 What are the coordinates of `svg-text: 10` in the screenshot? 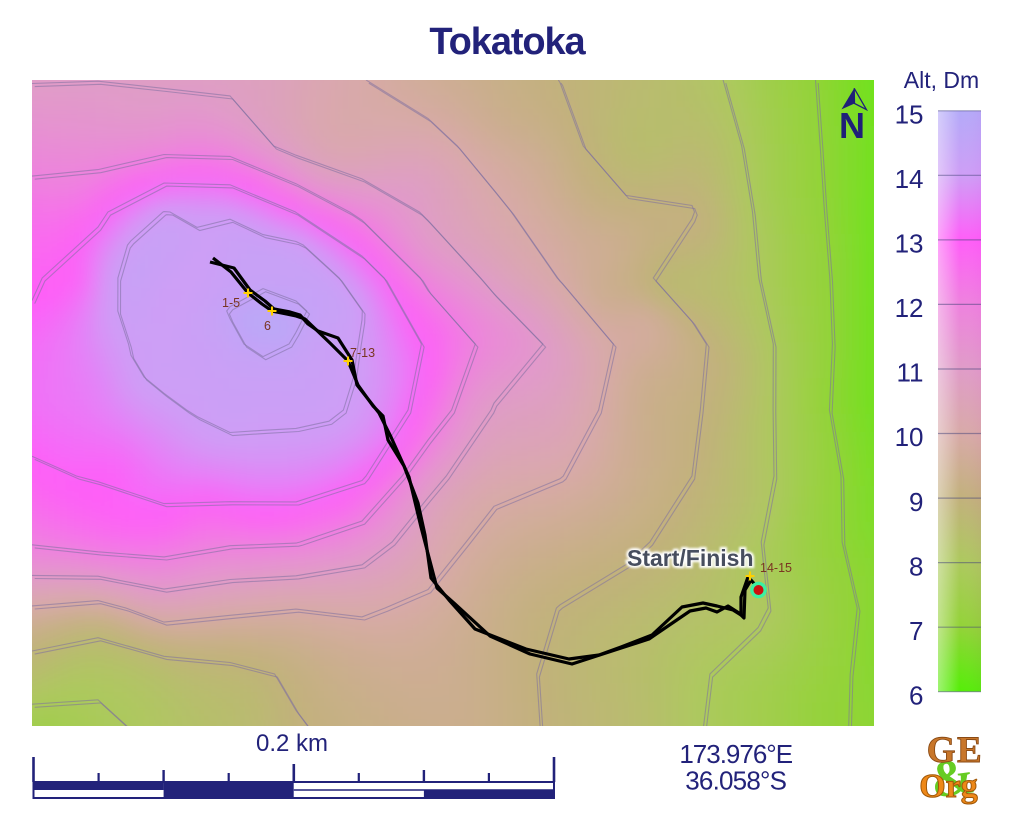 It's located at (909, 437).